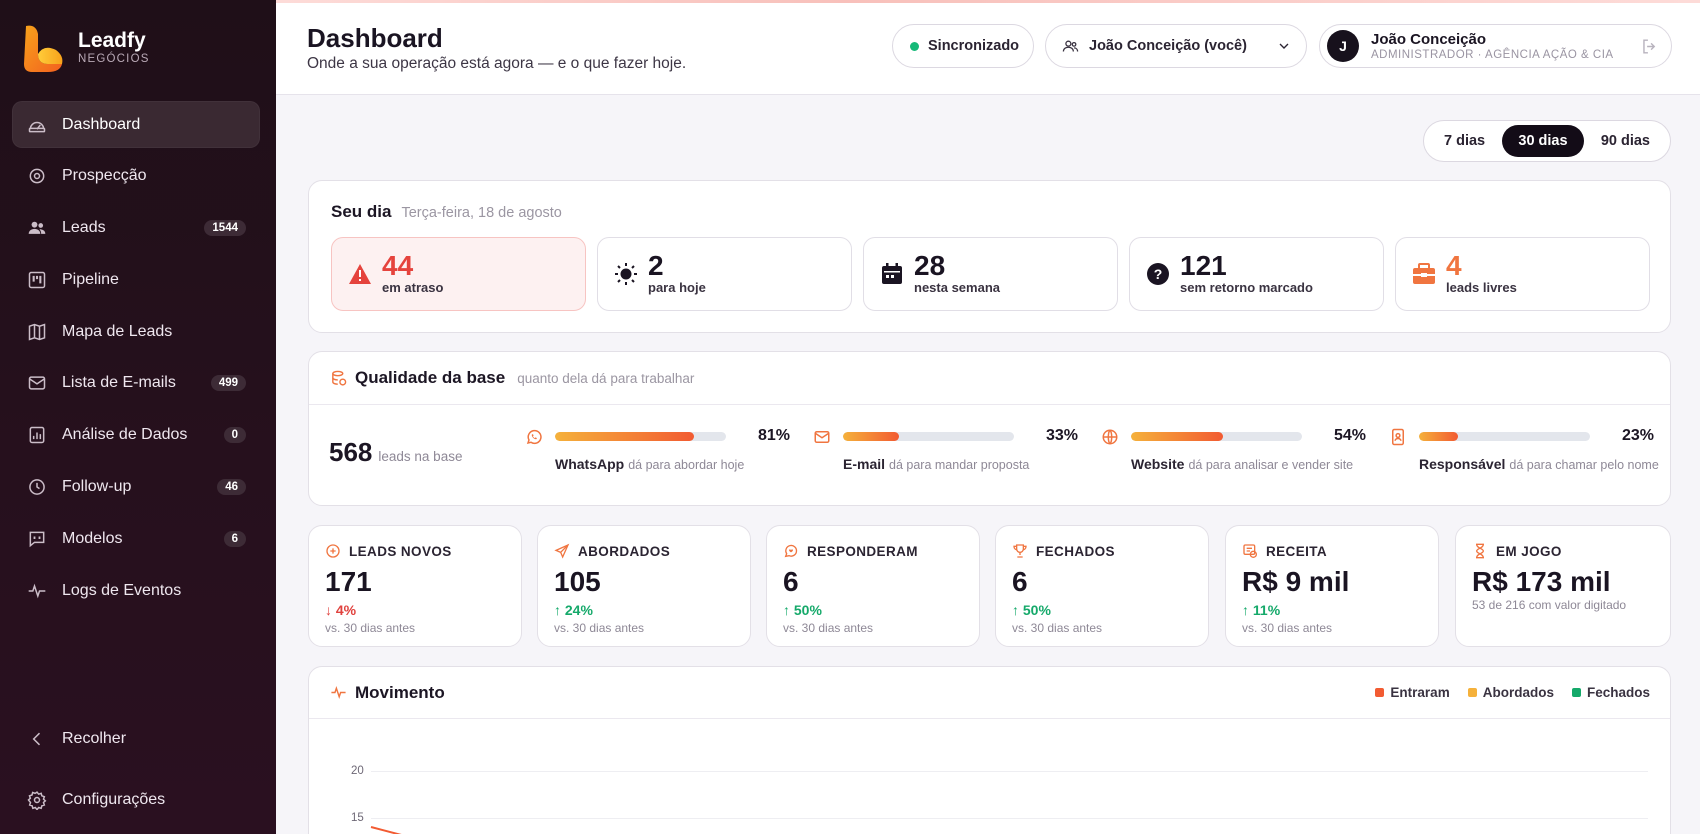 Image resolution: width=1700 pixels, height=834 pixels. I want to click on question-icon: ?, so click(1158, 274).